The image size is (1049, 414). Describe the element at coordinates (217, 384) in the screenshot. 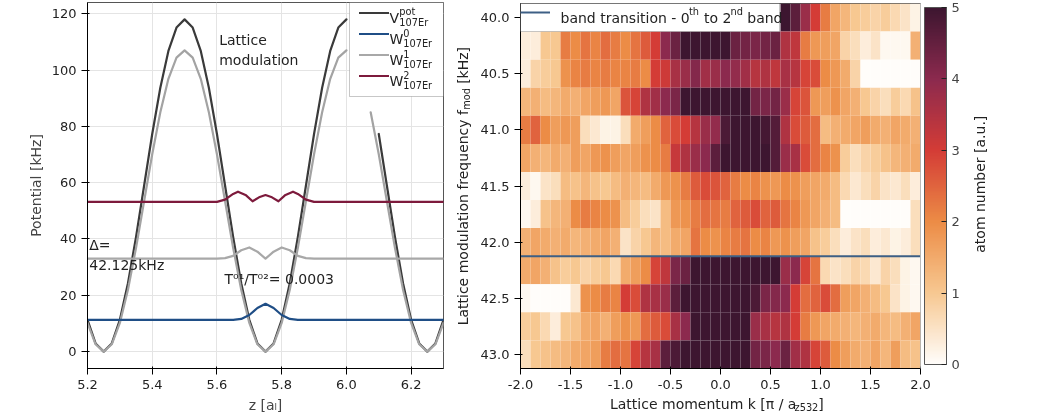

I see `x-tick-label: 5.6` at that location.